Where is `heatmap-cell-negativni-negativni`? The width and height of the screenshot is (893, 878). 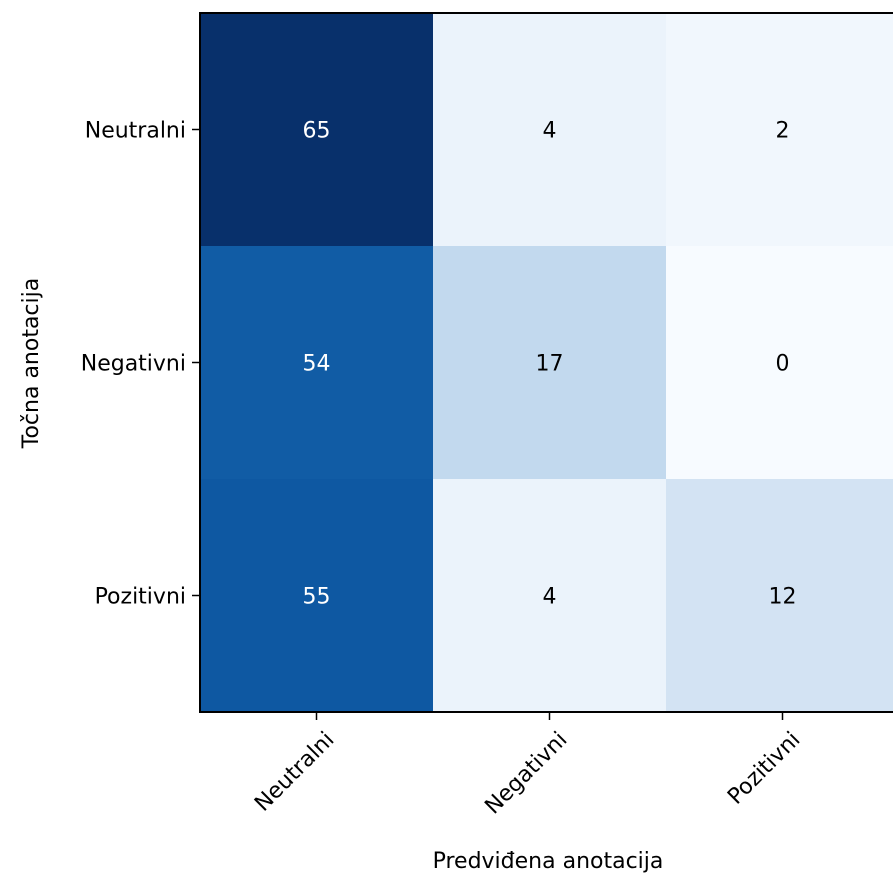
heatmap-cell-negativni-negativni is located at coordinates (549, 362).